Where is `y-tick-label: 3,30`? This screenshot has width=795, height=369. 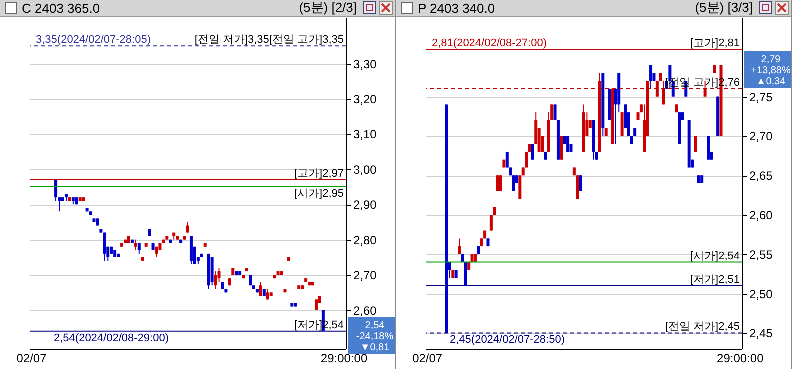 y-tick-label: 3,30 is located at coordinates (366, 64).